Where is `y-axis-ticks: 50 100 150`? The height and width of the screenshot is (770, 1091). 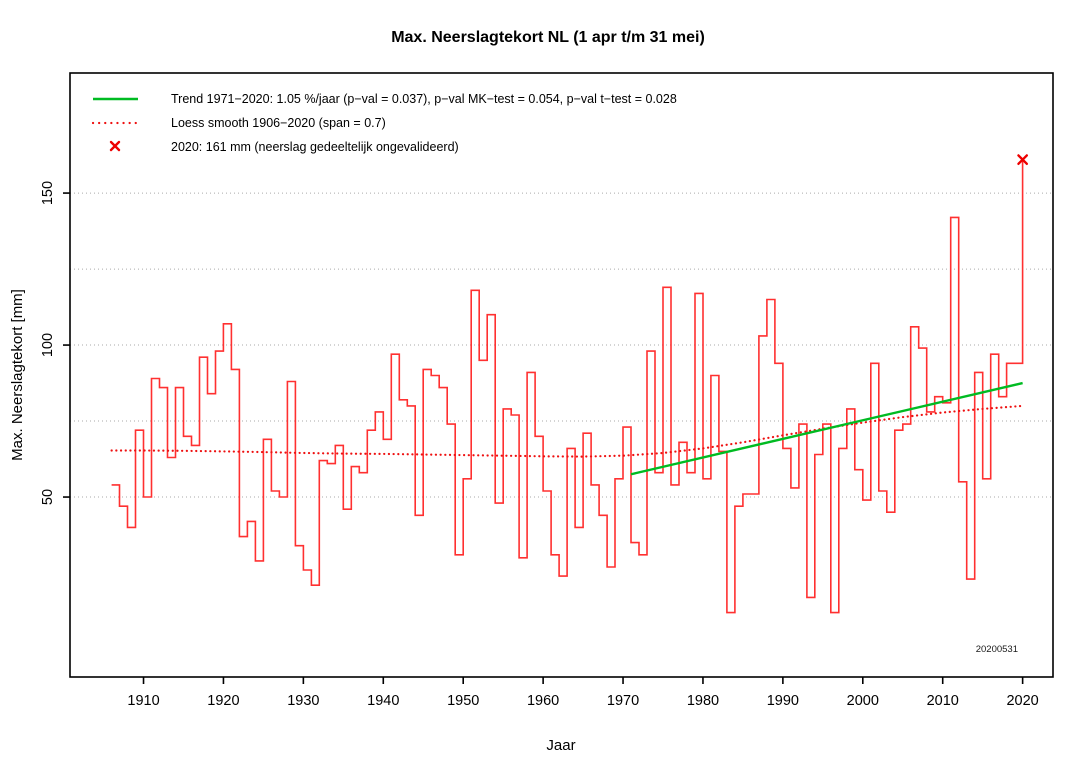
y-axis-ticks: 50 100 150 is located at coordinates (55, 343).